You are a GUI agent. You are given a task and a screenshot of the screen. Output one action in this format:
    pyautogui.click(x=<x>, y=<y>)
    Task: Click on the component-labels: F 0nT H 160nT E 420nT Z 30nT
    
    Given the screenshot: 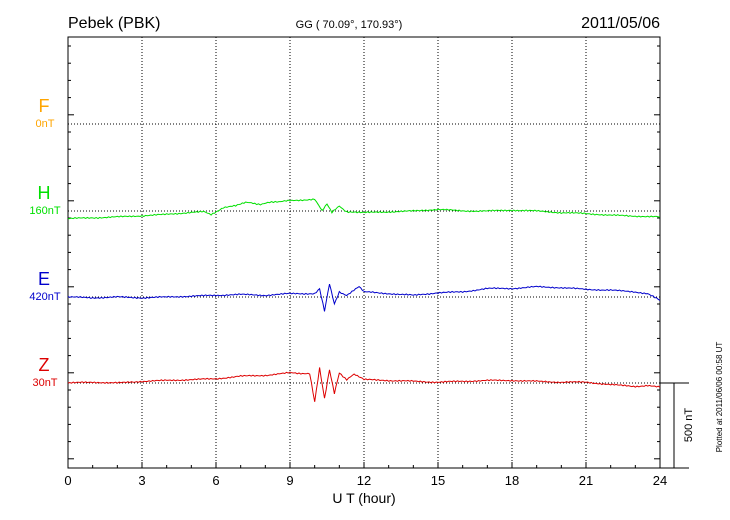 What is the action you would take?
    pyautogui.click(x=44, y=242)
    